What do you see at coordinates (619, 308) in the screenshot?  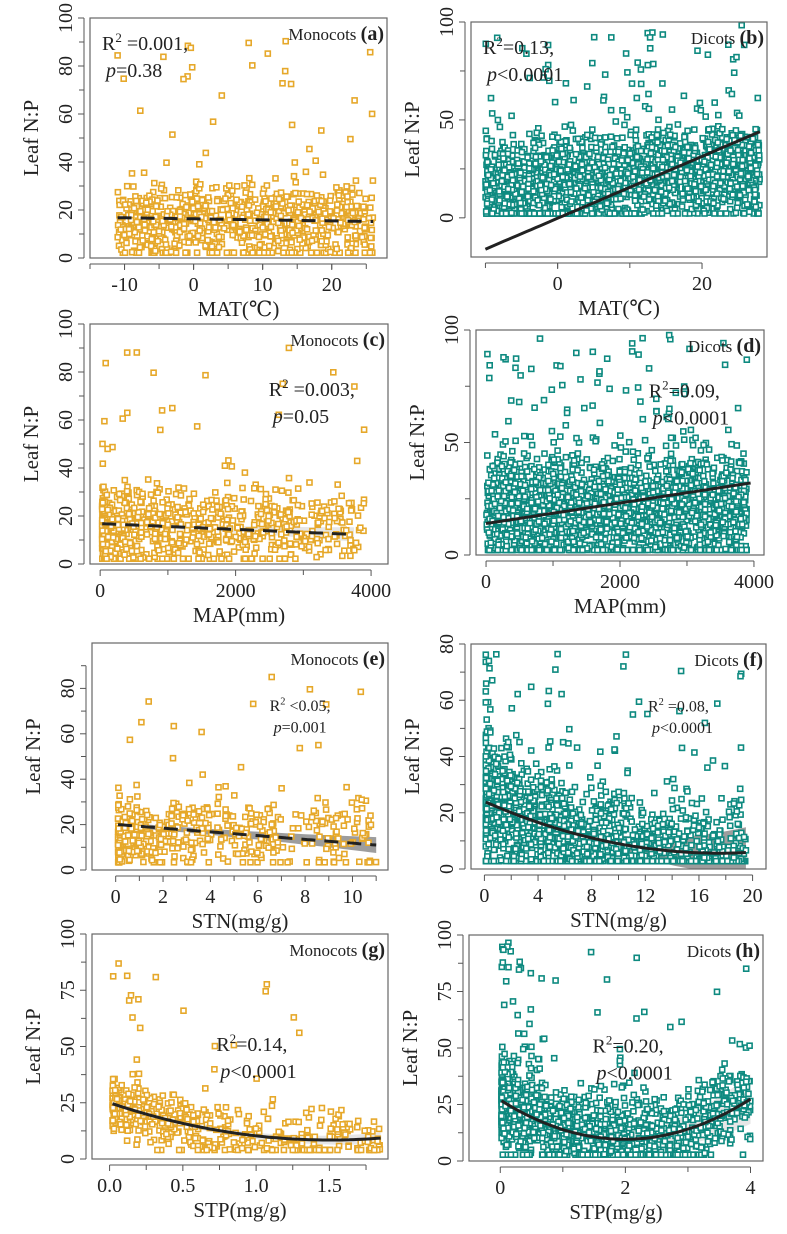 I see `x-axis-label: MAT(℃)` at bounding box center [619, 308].